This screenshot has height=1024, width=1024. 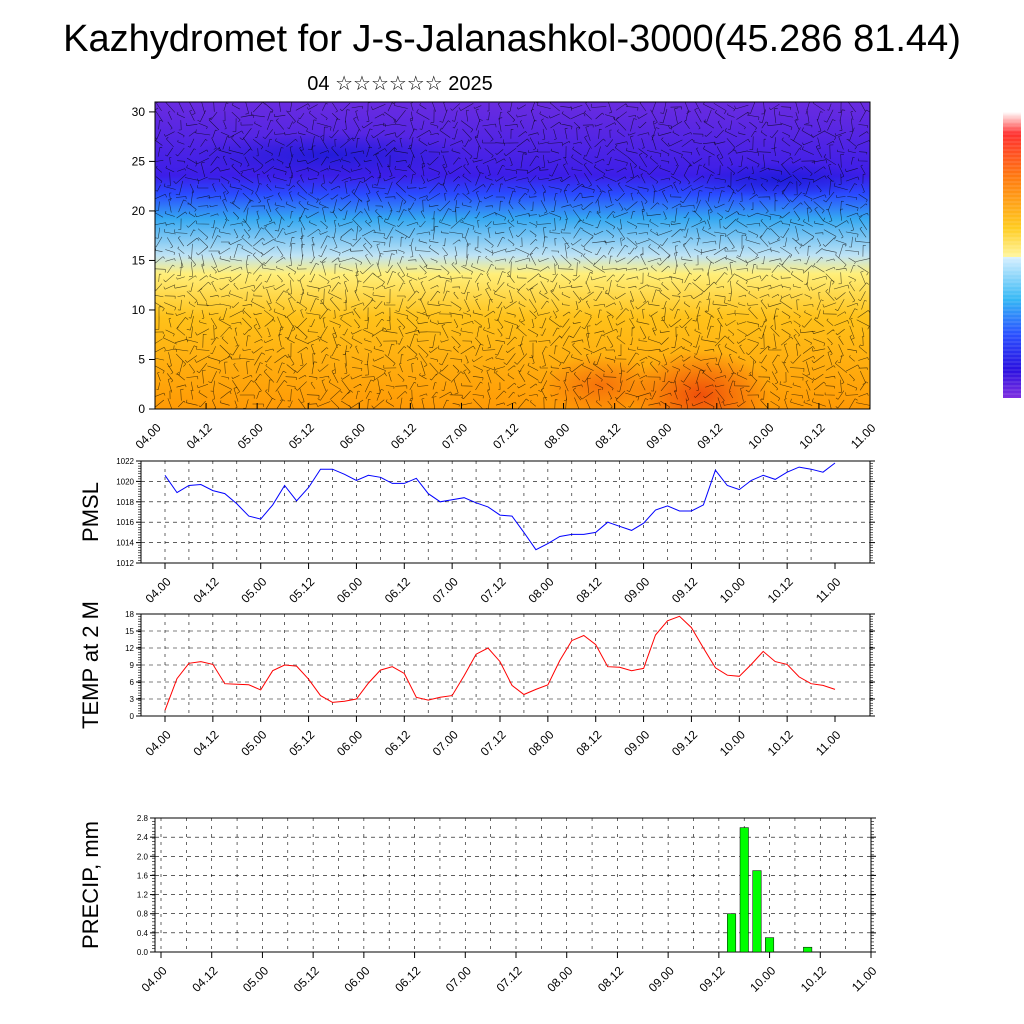 What do you see at coordinates (90, 512) in the screenshot?
I see `y-axis-label: PMSL` at bounding box center [90, 512].